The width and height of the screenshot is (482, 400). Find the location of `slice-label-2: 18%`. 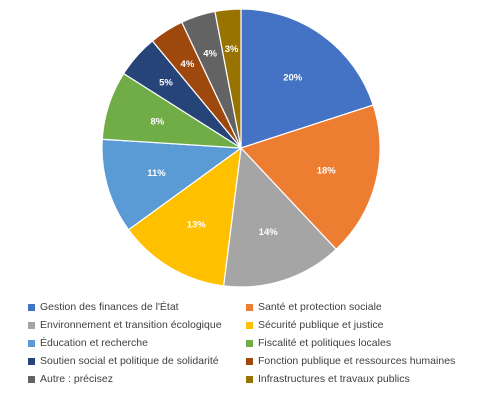

slice-label-2: 18% is located at coordinates (327, 170).